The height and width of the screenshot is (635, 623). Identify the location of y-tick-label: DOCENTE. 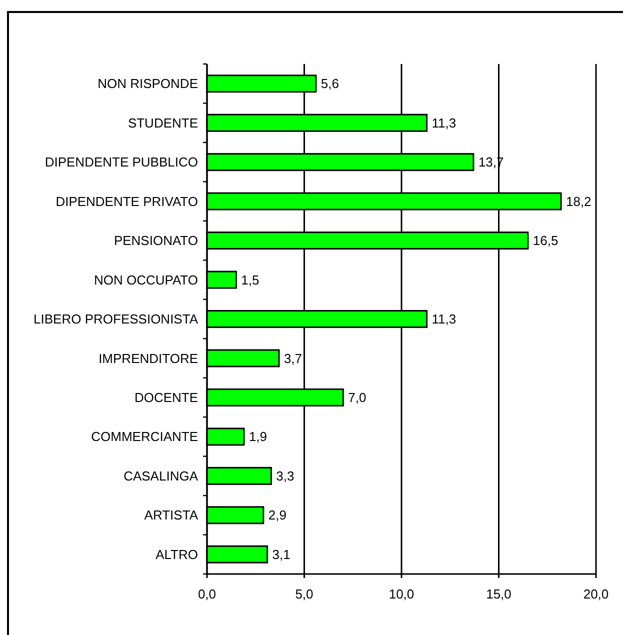
(166, 398).